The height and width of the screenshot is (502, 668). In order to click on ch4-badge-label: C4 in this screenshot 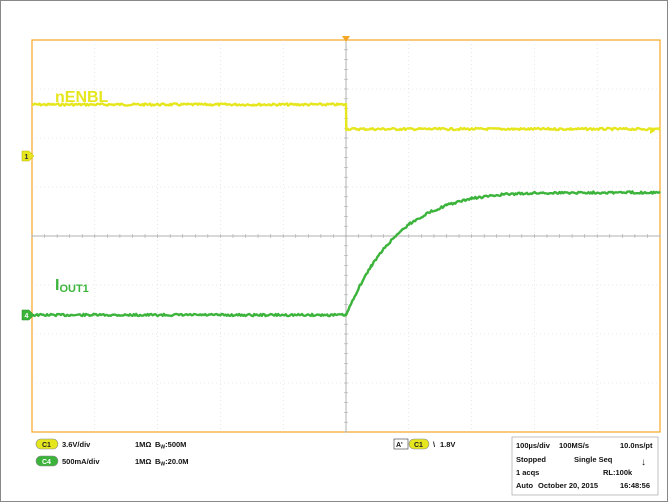, I will do `click(46, 462)`.